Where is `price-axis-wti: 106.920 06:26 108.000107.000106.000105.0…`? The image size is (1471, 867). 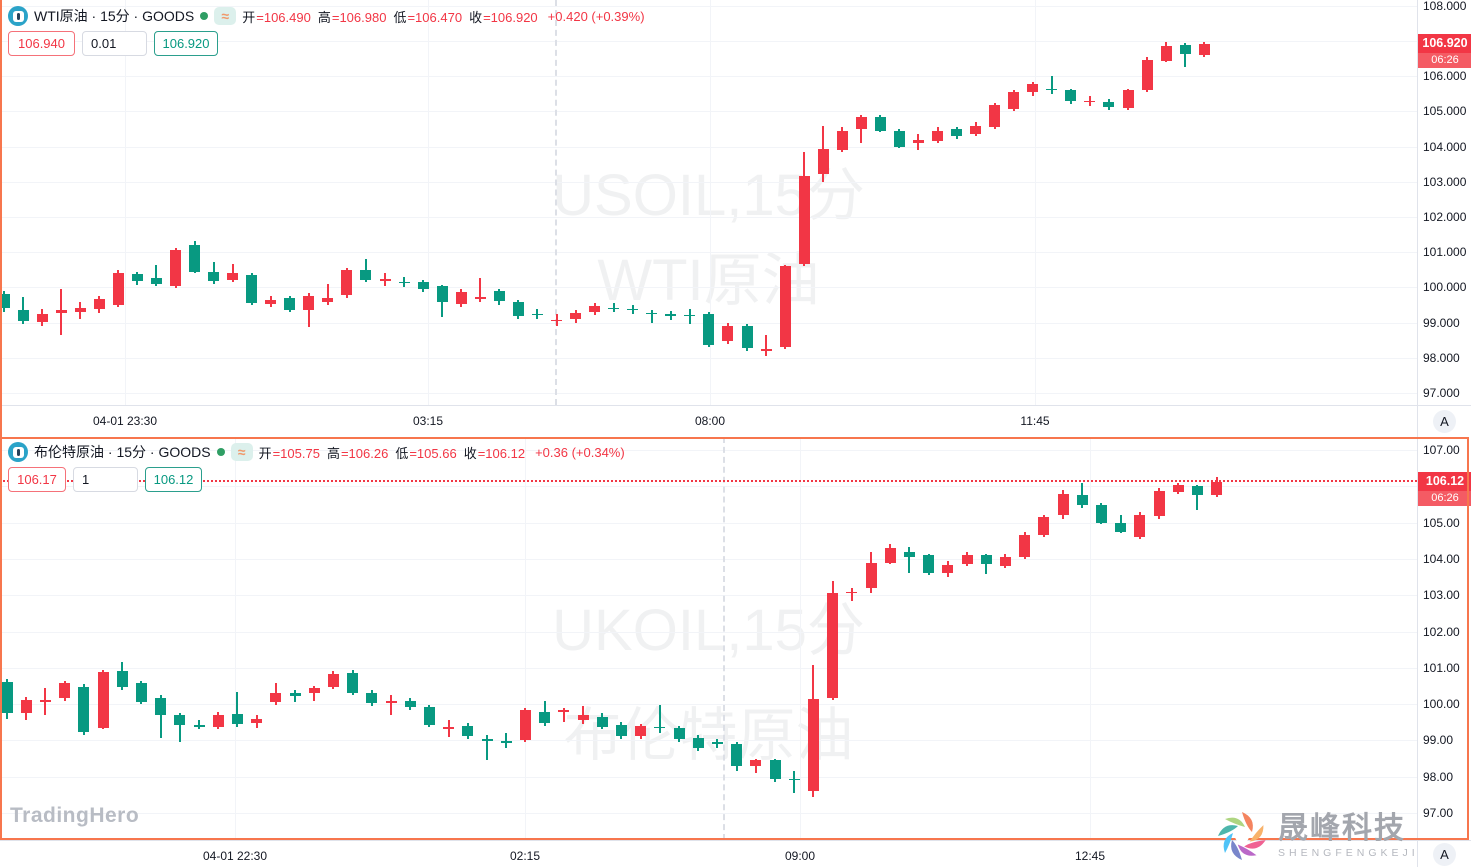 price-axis-wti: 106.920 06:26 108.000107.000106.000105.0… is located at coordinates (1444, 202).